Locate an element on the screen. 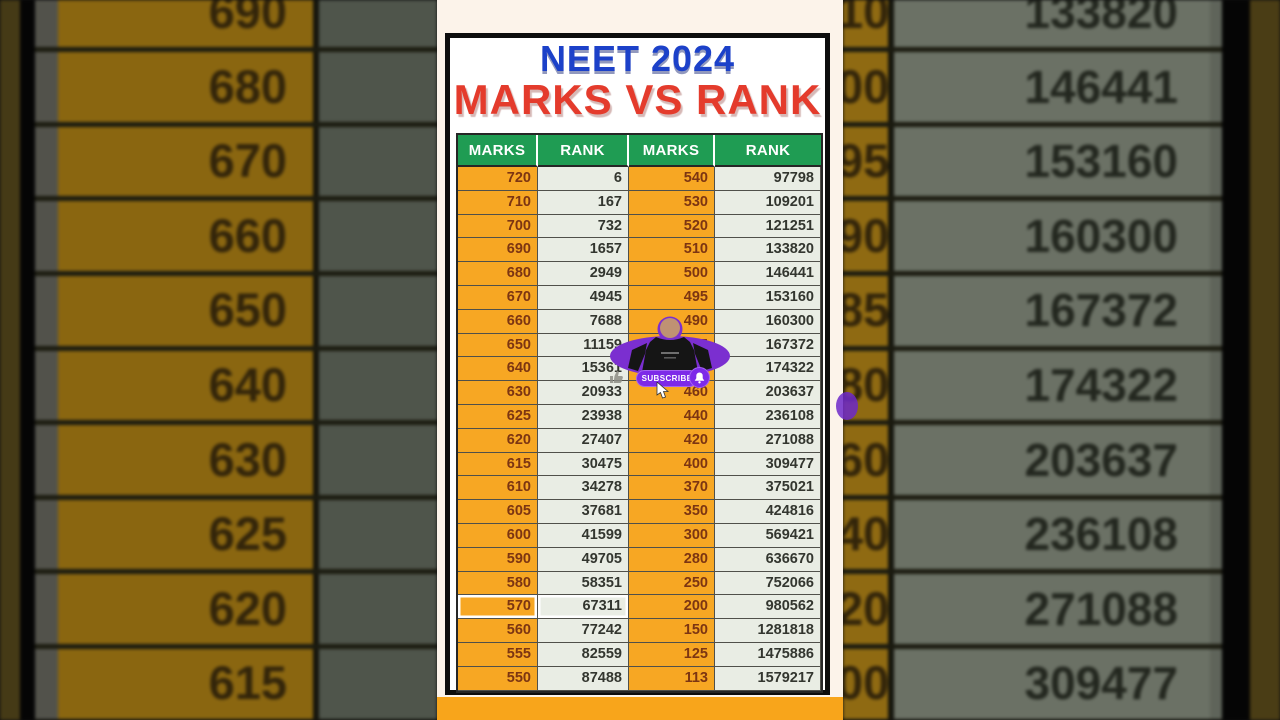  column-header-marks-2: MARKS is located at coordinates (672, 151).